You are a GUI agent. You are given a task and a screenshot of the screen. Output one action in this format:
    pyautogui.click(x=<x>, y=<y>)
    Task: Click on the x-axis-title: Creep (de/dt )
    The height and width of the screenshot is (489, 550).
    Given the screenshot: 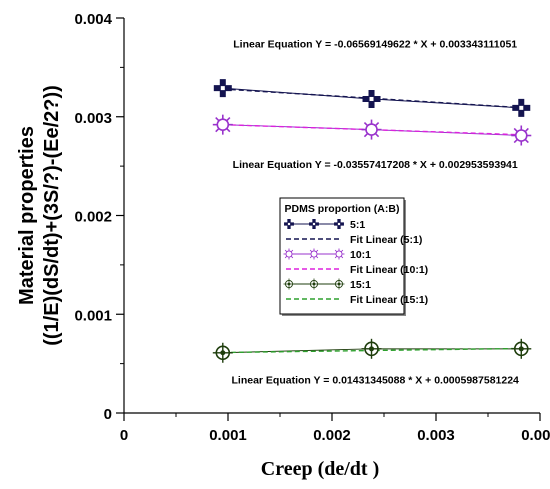 What is the action you would take?
    pyautogui.click(x=320, y=469)
    